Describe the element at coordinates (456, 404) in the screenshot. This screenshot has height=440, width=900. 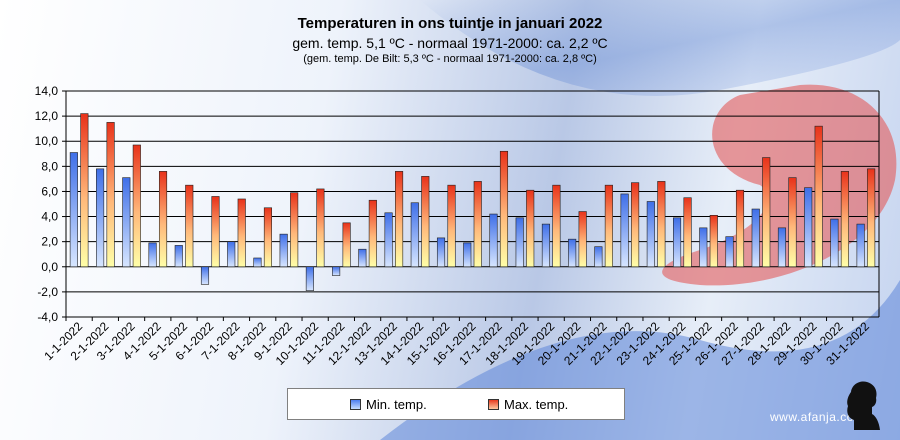
I see `chart-legend: Min. temp. Max. temp.` at that location.